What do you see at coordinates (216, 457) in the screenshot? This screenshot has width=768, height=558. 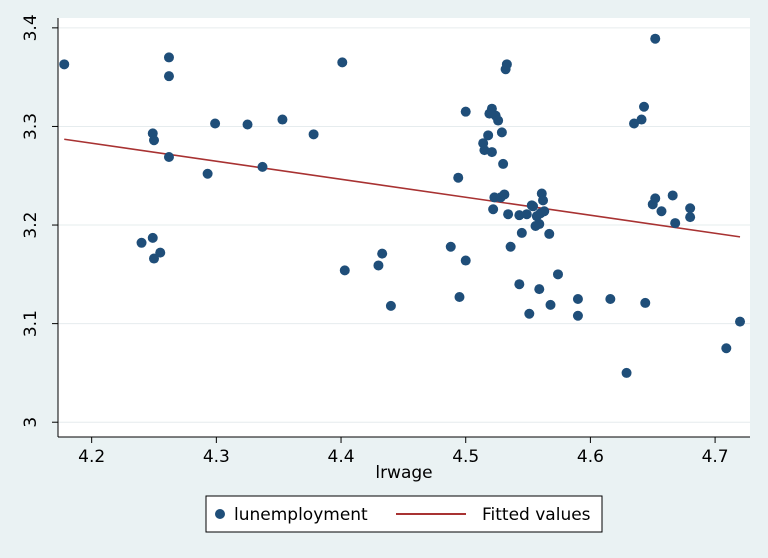 I see `x-tick-label: 4.3` at bounding box center [216, 457].